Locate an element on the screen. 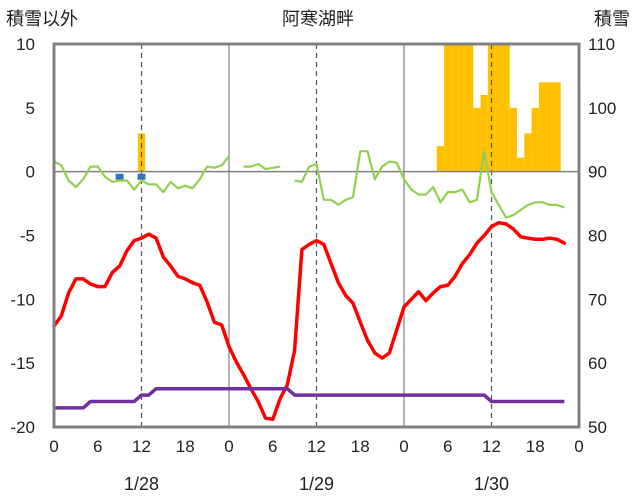 The height and width of the screenshot is (501, 636). right-tick-label: 70 is located at coordinates (597, 299).